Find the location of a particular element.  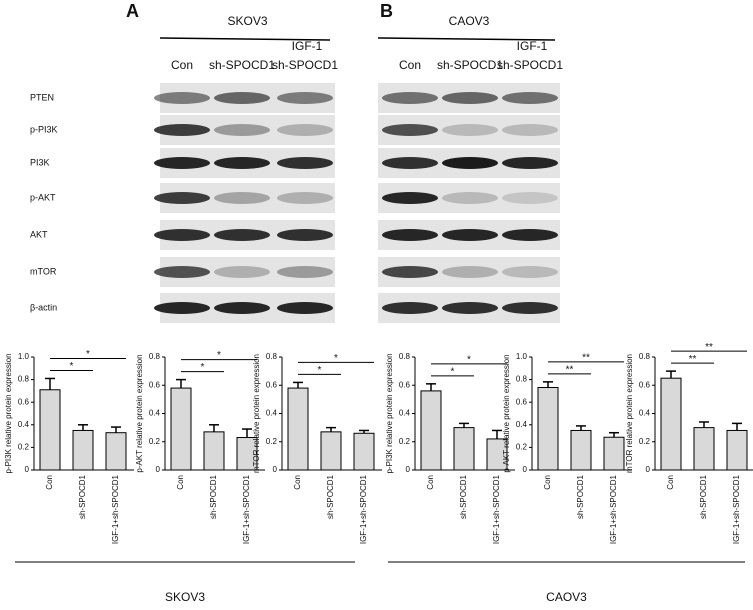

lane-prefix: IGF-1 is located at coordinates (532, 46).